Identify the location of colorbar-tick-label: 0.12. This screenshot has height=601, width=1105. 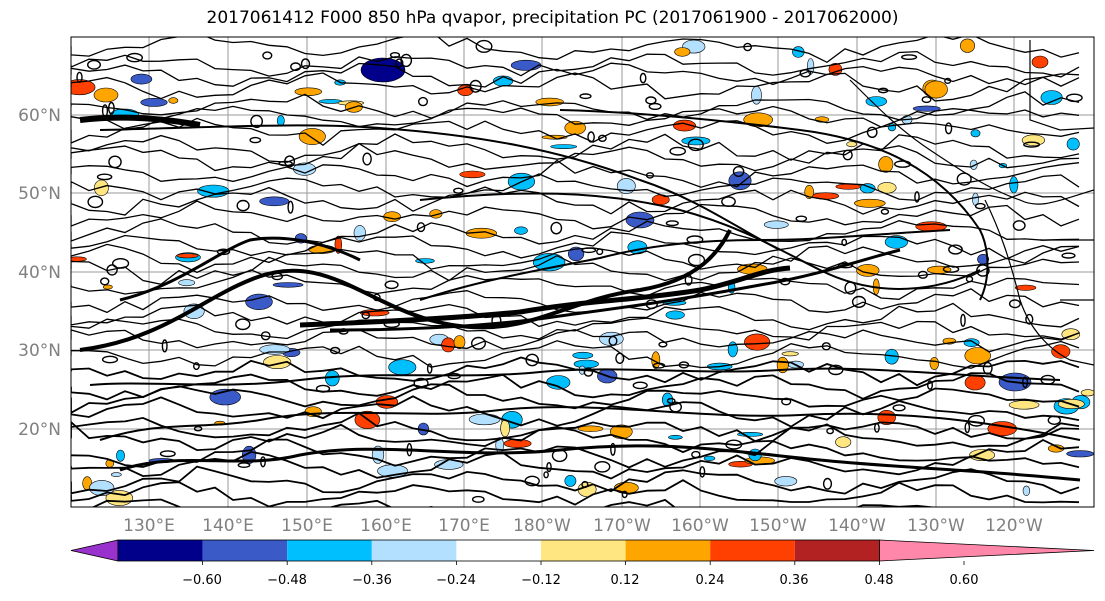
(625, 580).